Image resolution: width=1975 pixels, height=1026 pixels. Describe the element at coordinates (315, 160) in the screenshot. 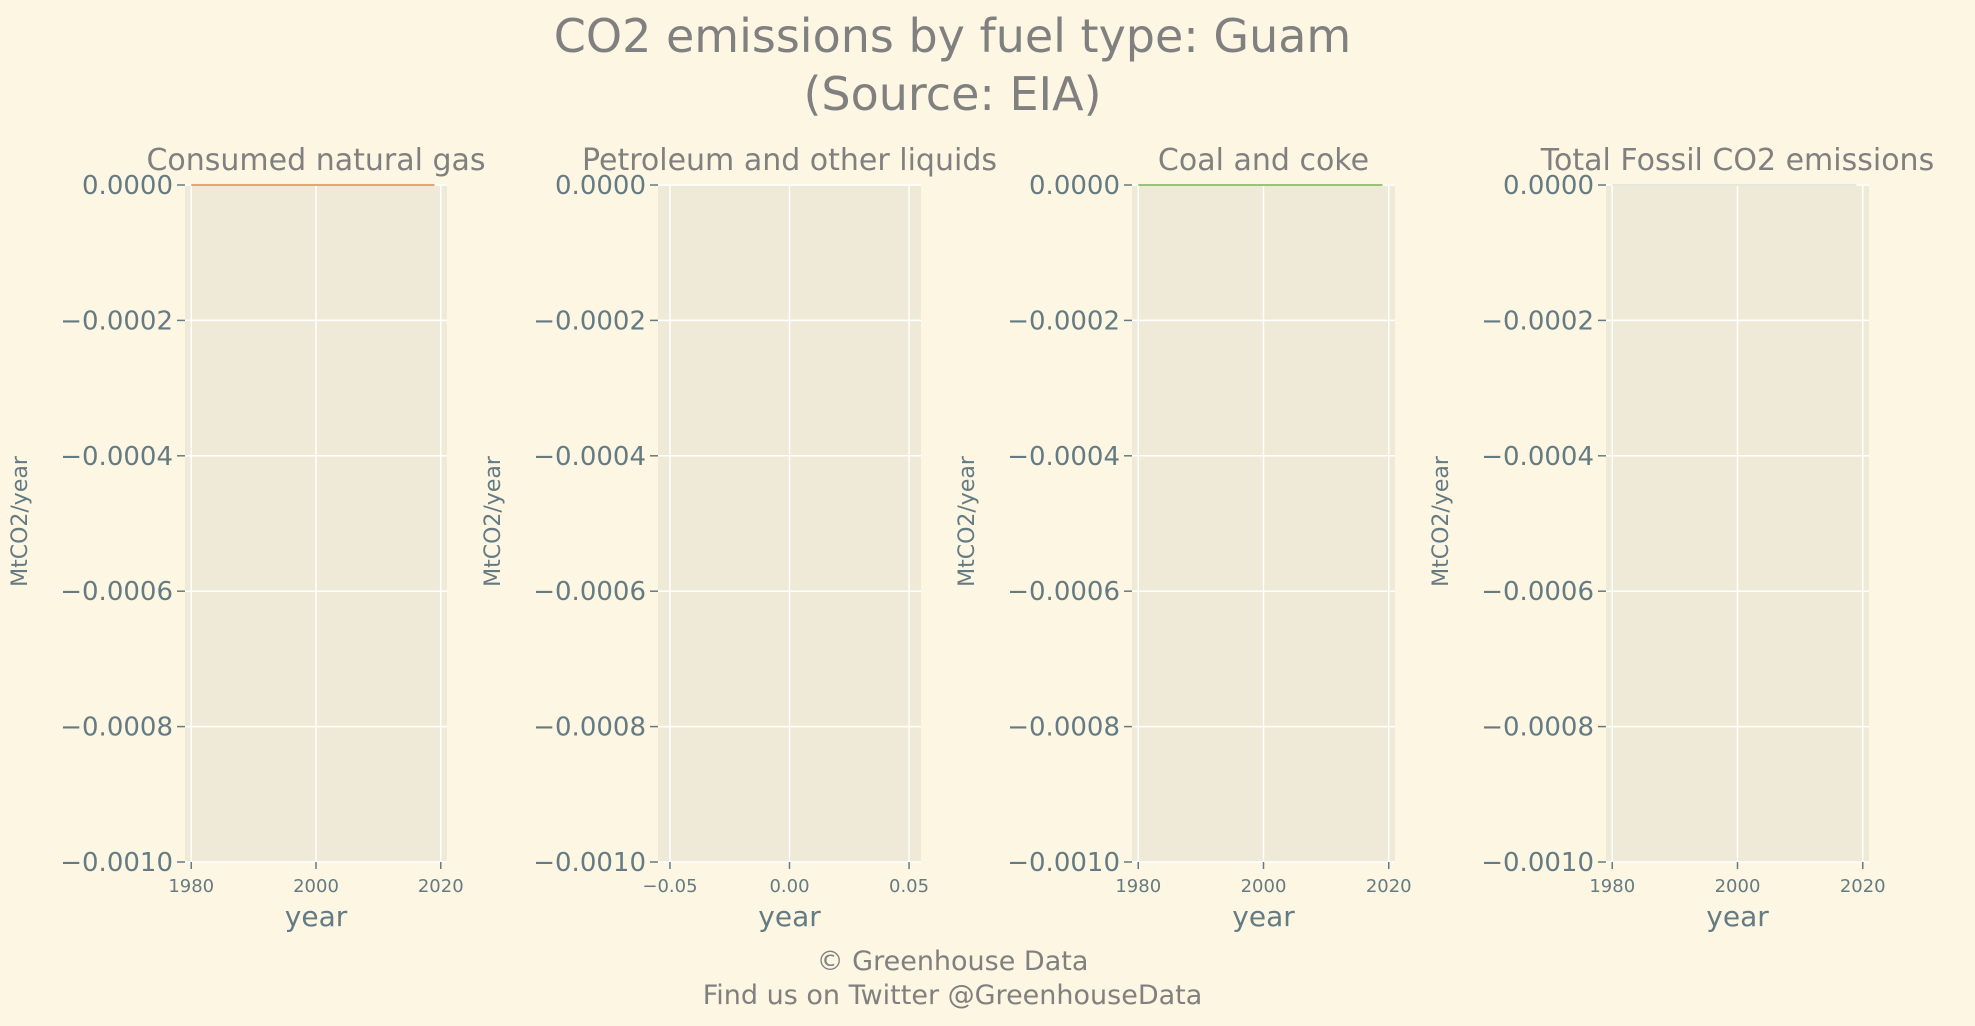

I see `subplot-title: Consumed natural gas` at that location.